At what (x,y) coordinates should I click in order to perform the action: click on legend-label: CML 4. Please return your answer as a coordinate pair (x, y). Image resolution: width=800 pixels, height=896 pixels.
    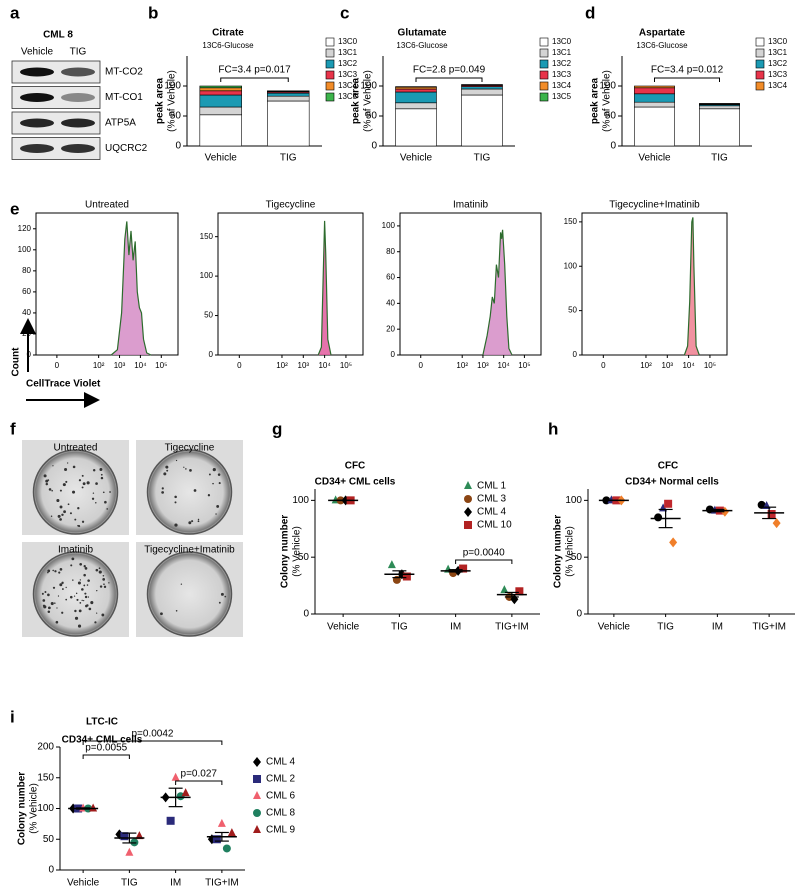
    Looking at the image, I should click on (492, 512).